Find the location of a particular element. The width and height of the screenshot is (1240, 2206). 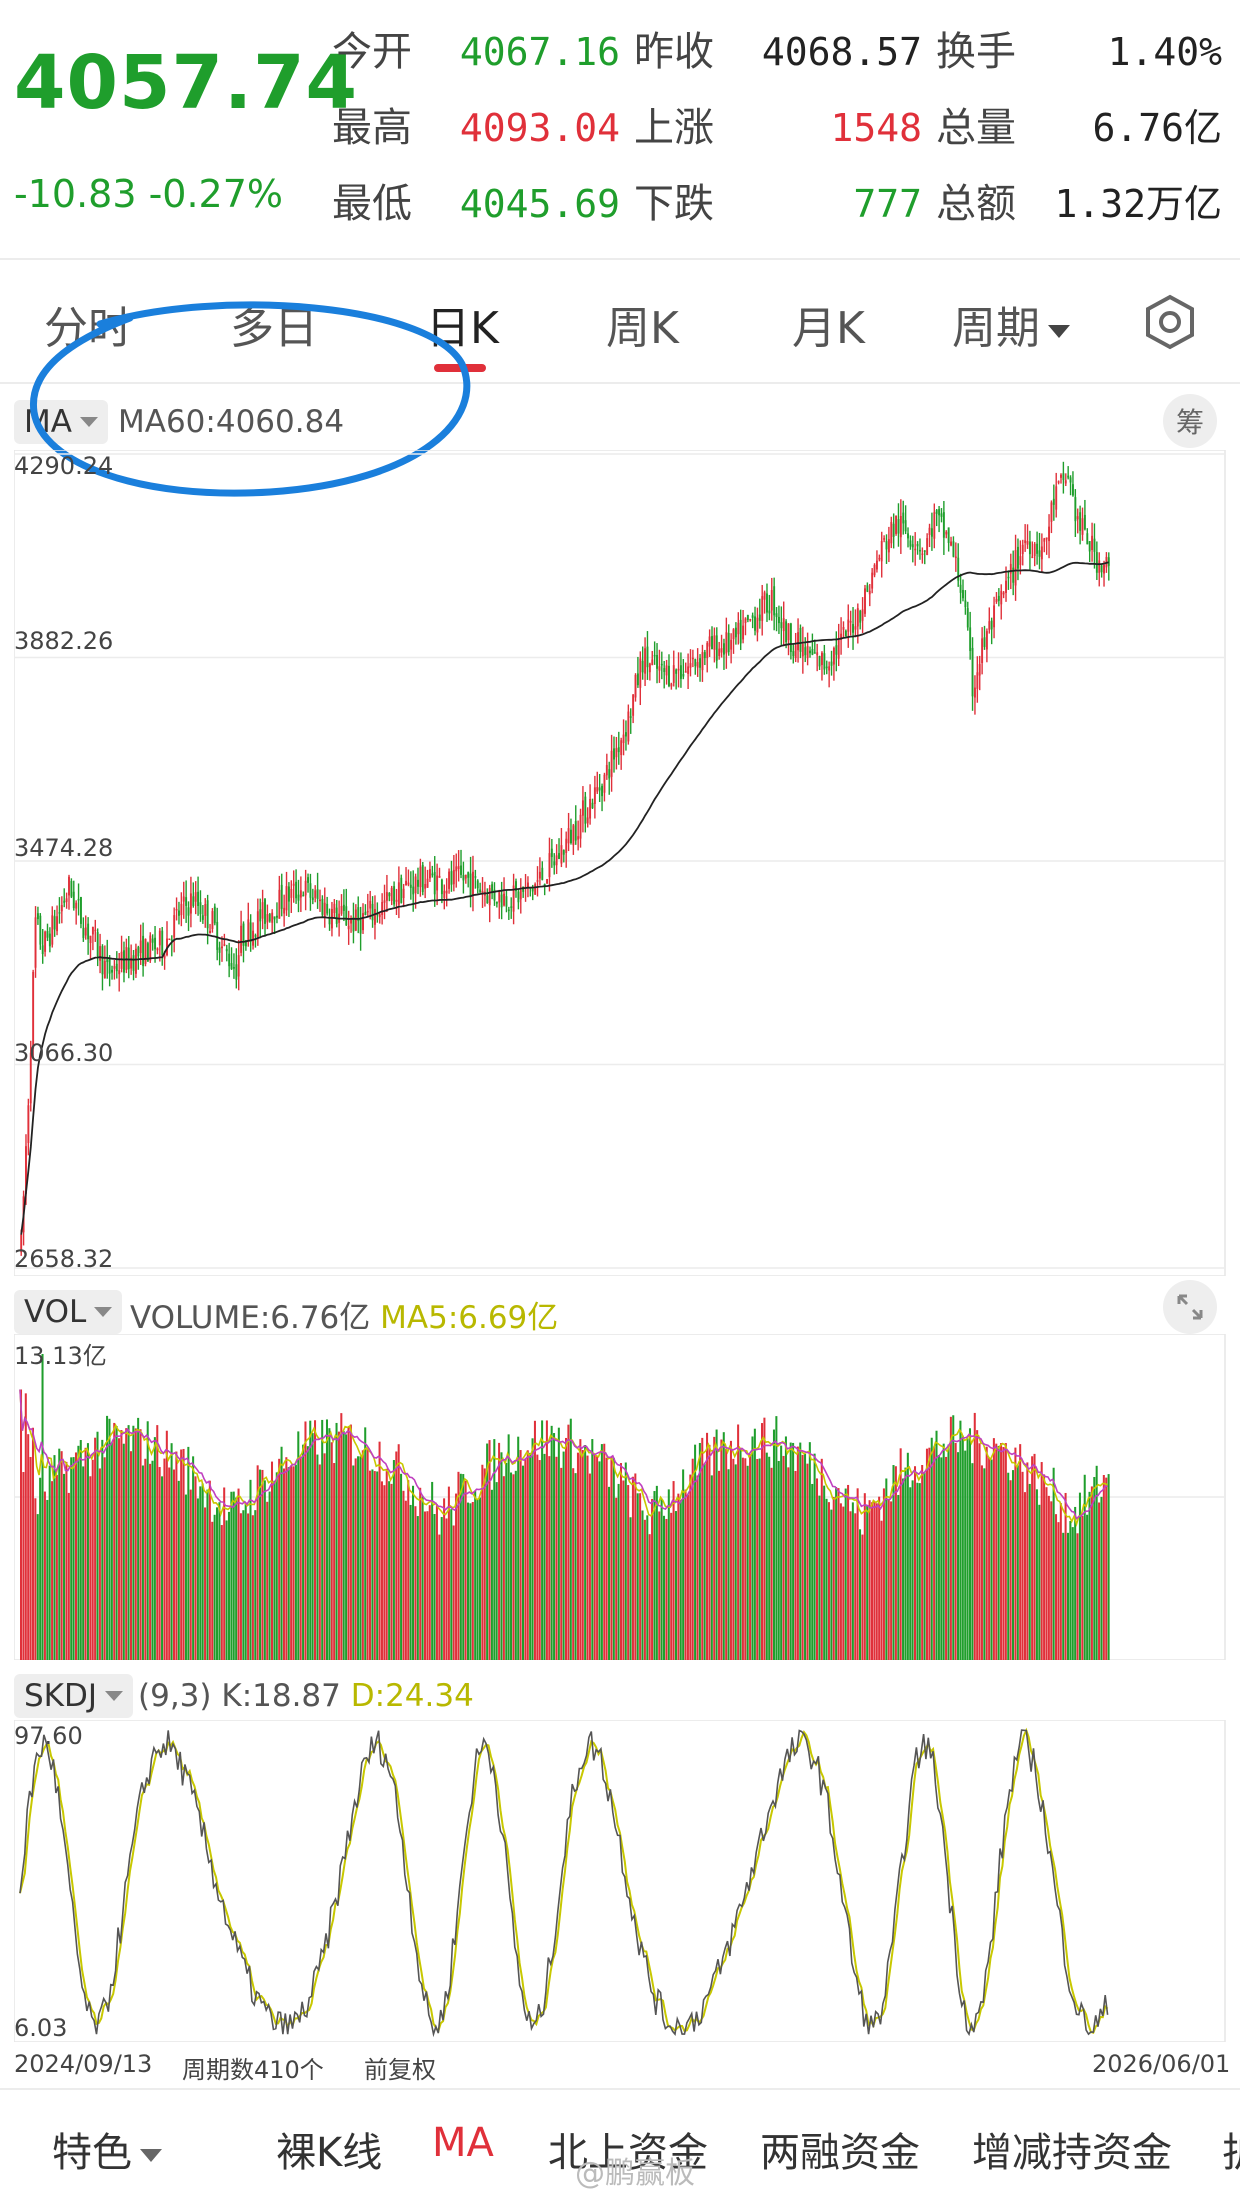

expand-icon is located at coordinates (1190, 1307).